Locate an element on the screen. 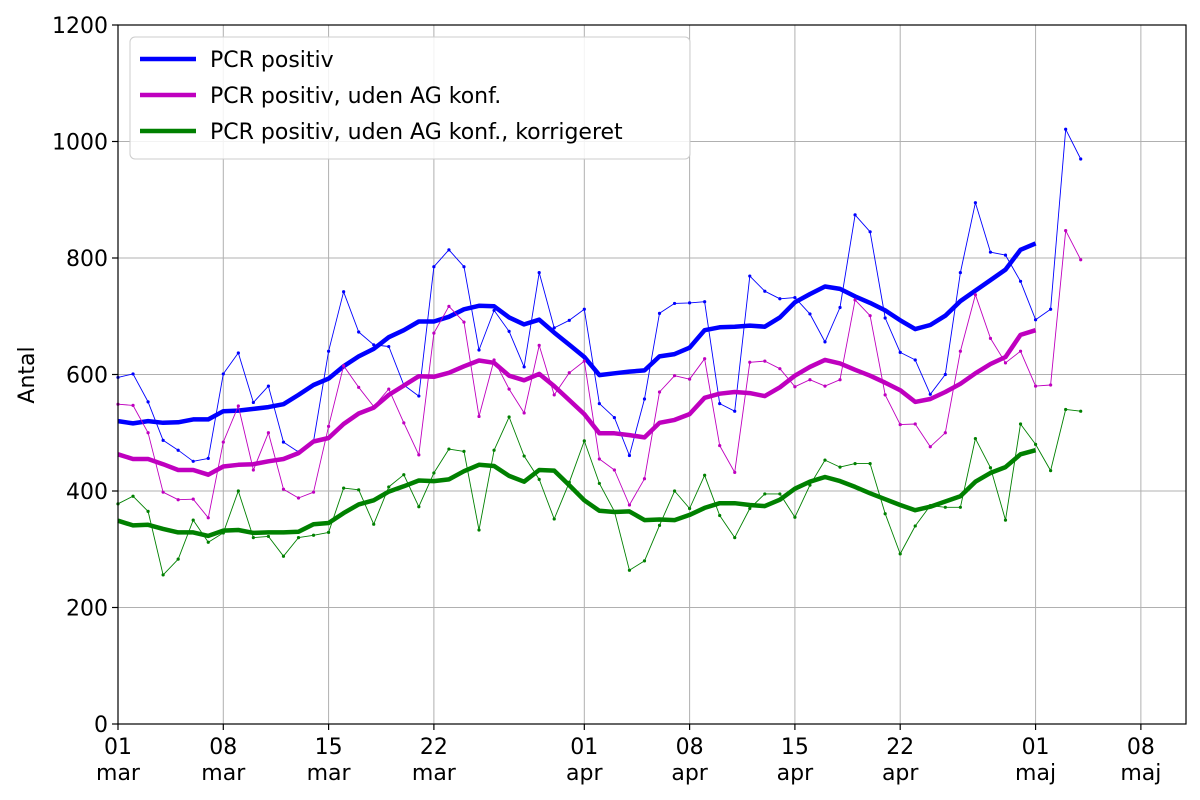 The image size is (1200, 800). x-tick-label-month: maj is located at coordinates (1035, 773).